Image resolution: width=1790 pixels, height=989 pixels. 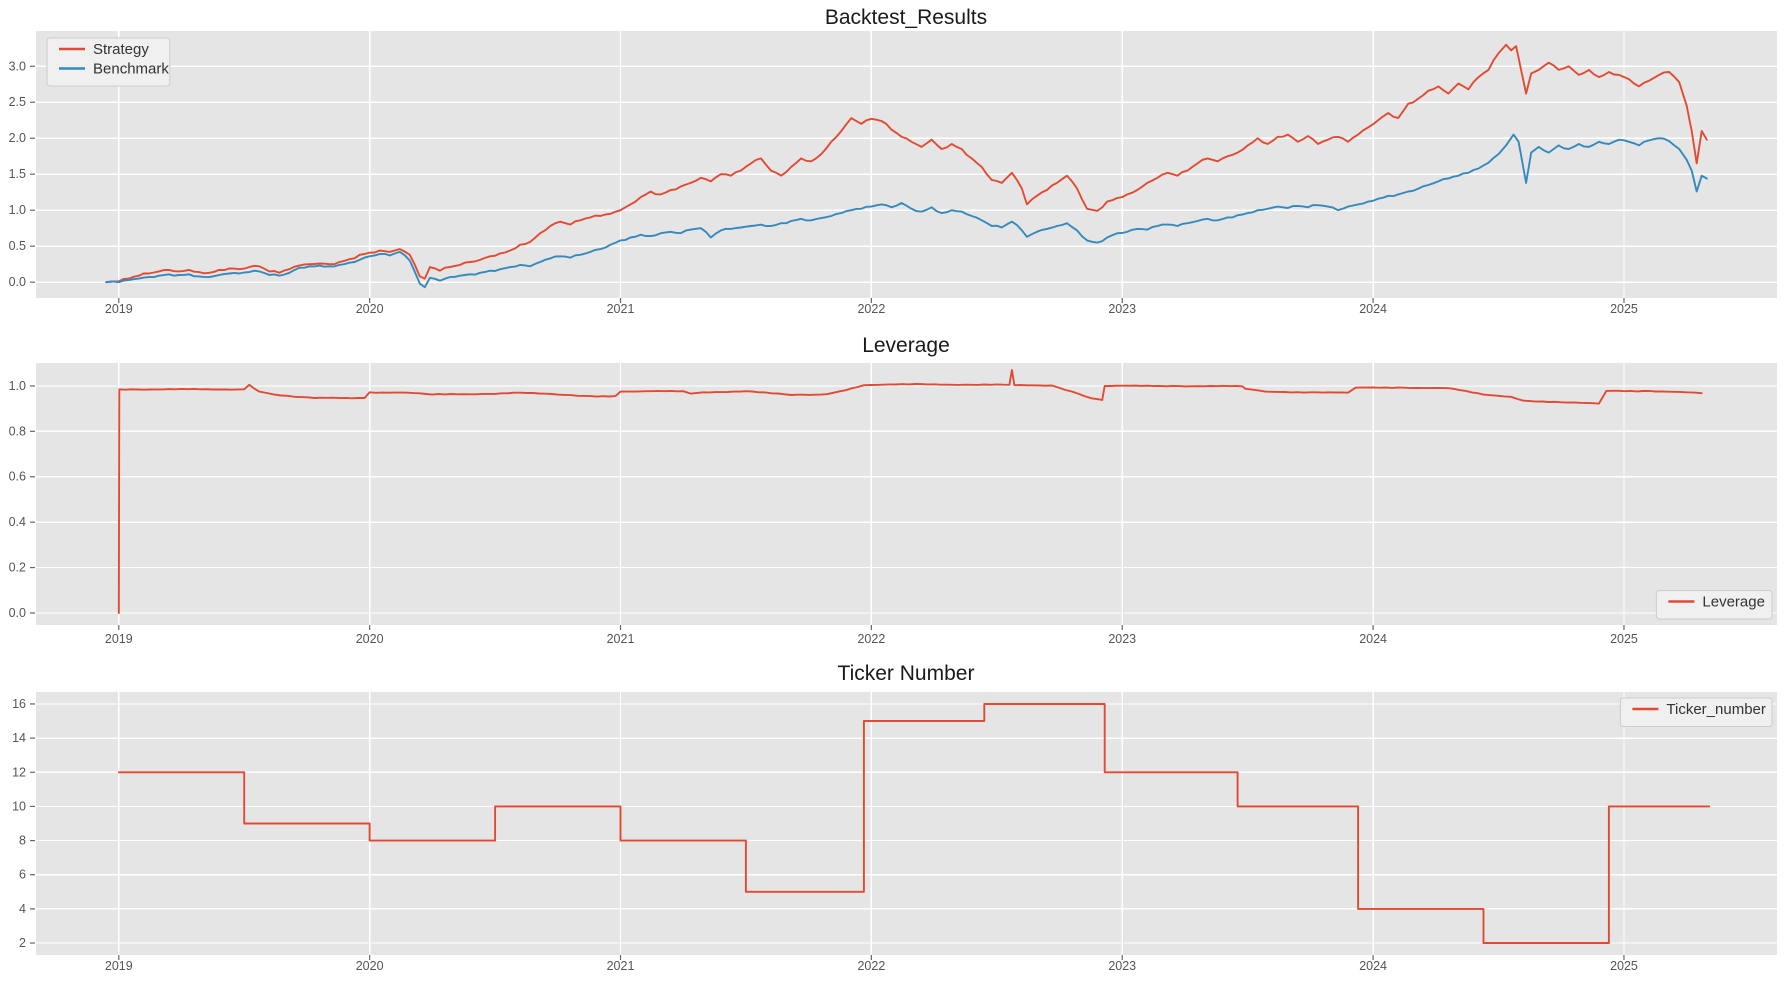 What do you see at coordinates (1733, 602) in the screenshot?
I see `legend-label: Leverage` at bounding box center [1733, 602].